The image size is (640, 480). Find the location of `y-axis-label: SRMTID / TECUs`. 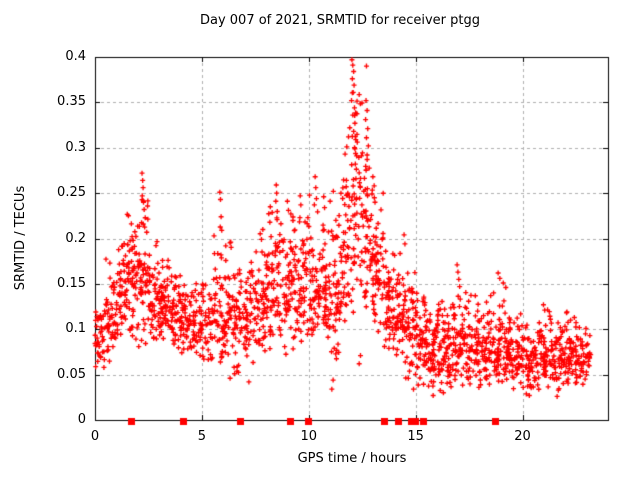

y-axis-label: SRMTID / TECUs is located at coordinates (20, 238).